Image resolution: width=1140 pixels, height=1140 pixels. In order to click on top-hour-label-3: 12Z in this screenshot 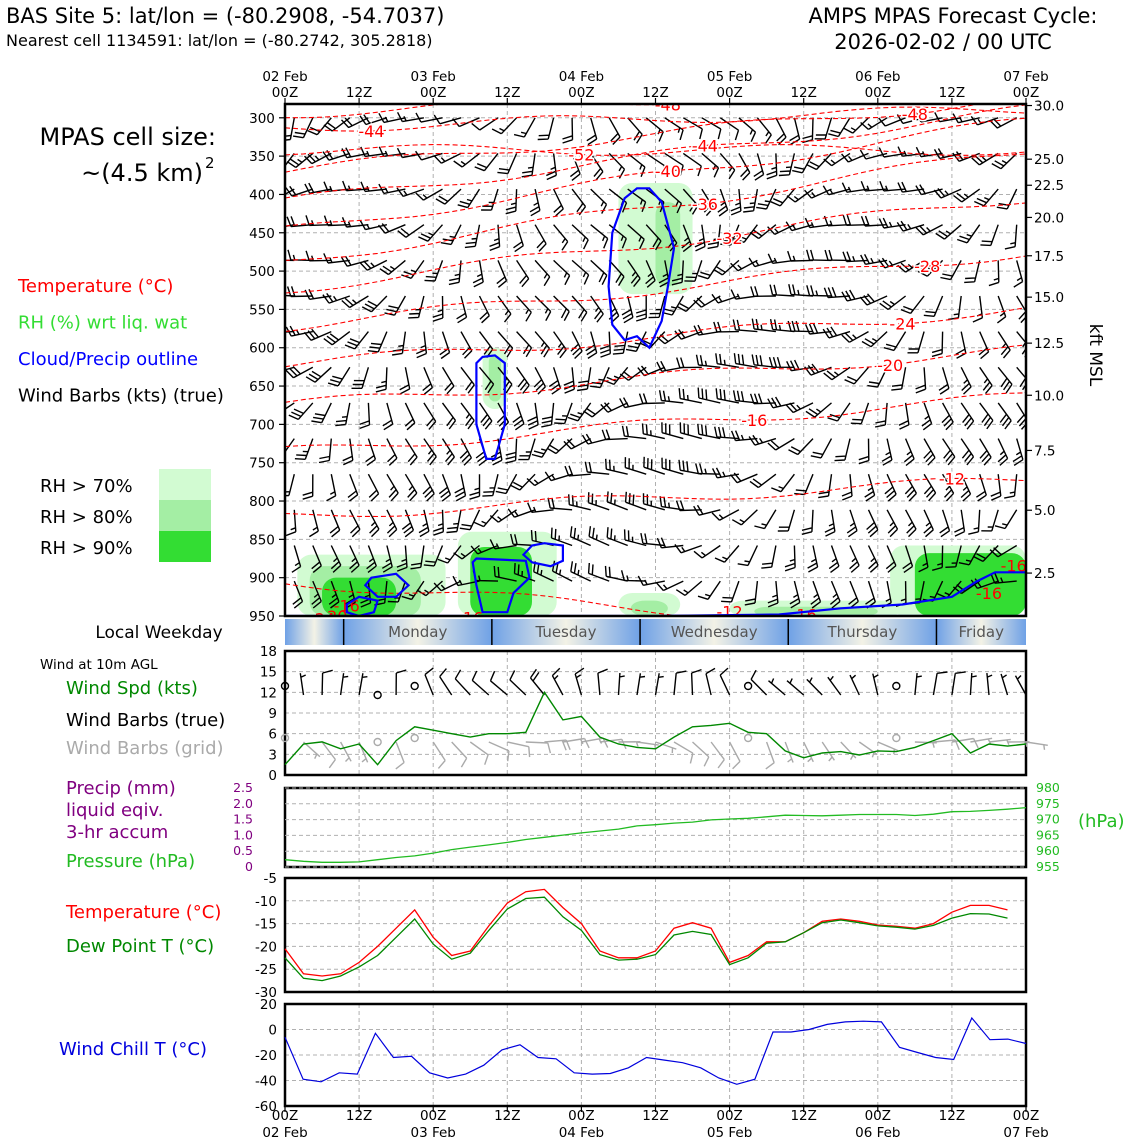, I will do `click(507, 93)`.